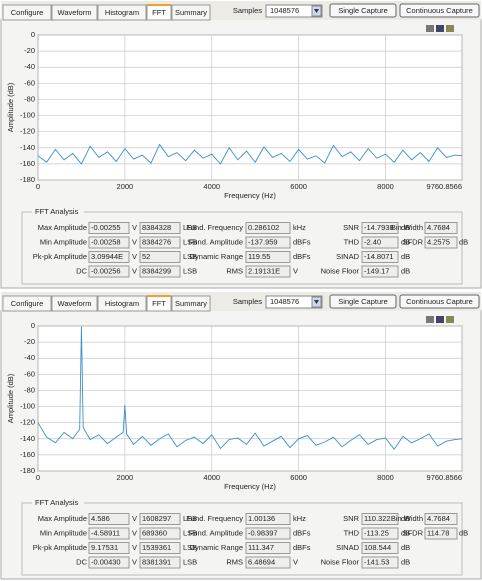 This screenshot has height=581, width=482. What do you see at coordinates (444, 477) in the screenshot?
I see `x-tick-label: 9760.8566` at bounding box center [444, 477].